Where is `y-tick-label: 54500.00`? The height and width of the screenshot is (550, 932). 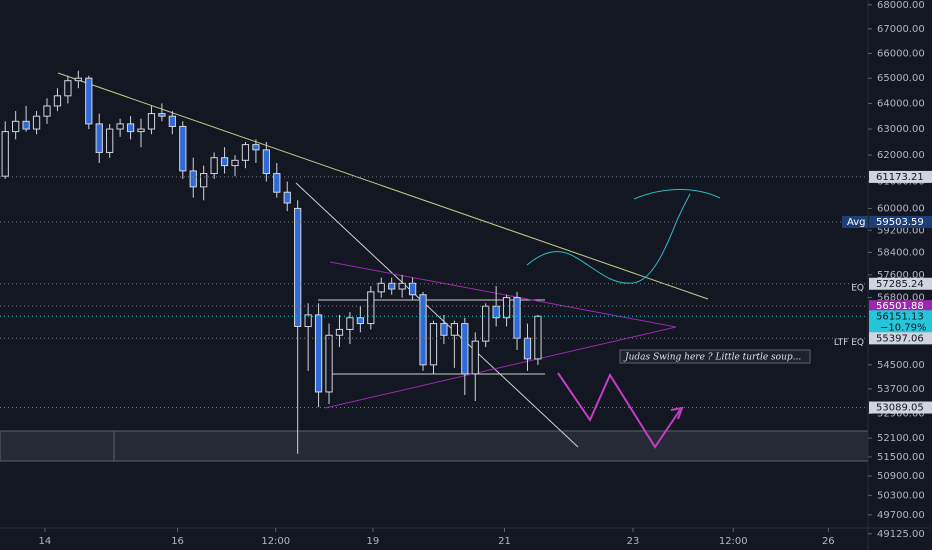 y-tick-label: 54500.00 is located at coordinates (901, 365).